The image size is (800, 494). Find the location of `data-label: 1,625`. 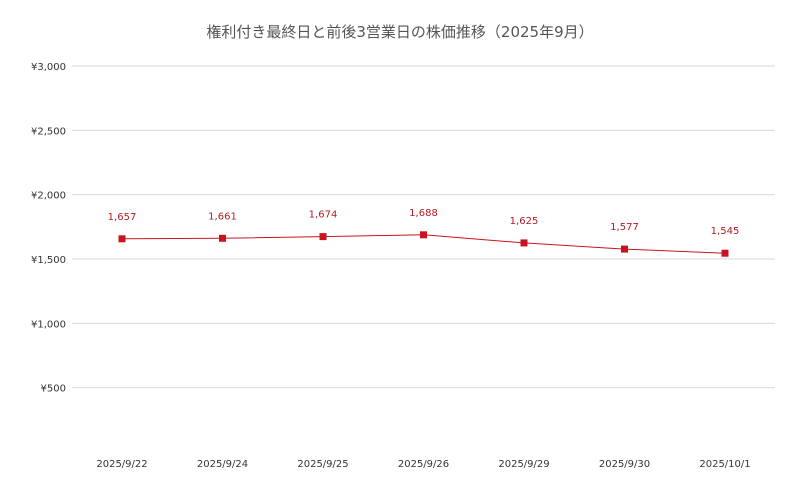

data-label: 1,625 is located at coordinates (524, 221).